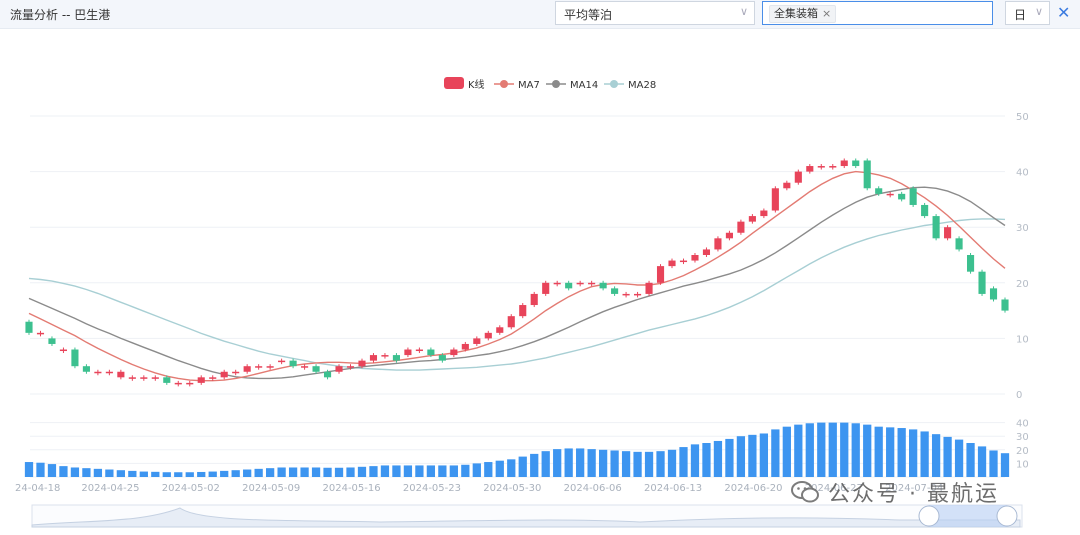 This screenshot has width=1080, height=535. Describe the element at coordinates (60, 15) in the screenshot. I see `page-title: 流量分析 -- 巴生港` at that location.